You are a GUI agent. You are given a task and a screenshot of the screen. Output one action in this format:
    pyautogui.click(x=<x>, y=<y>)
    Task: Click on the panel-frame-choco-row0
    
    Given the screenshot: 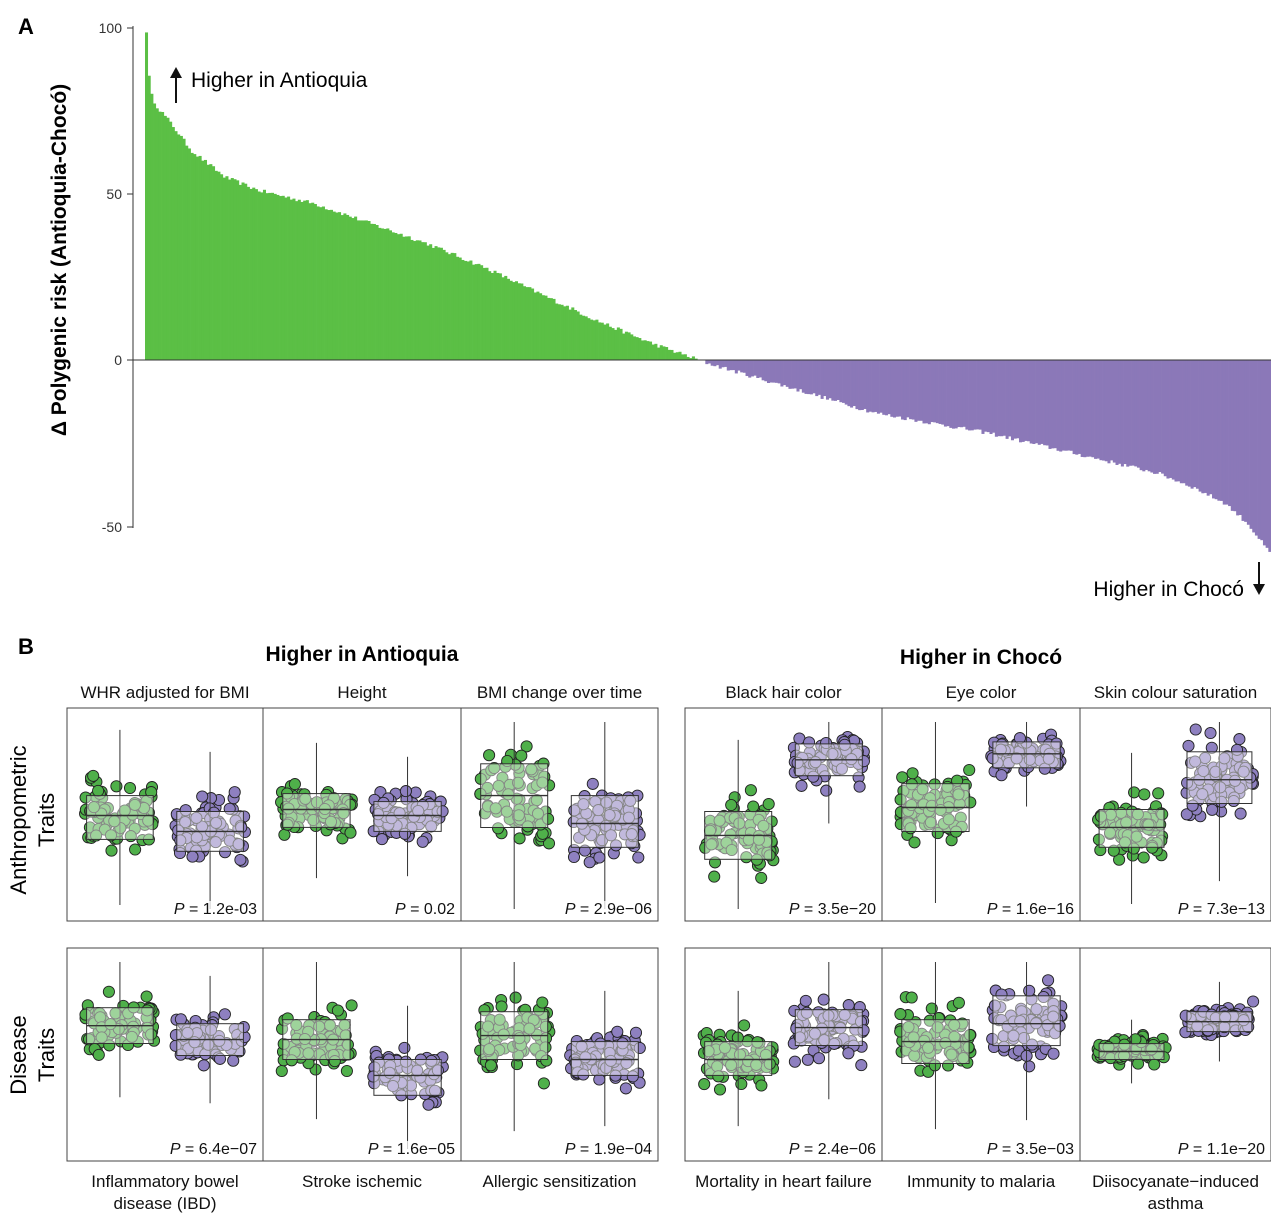 What is the action you would take?
    pyautogui.click(x=977, y=814)
    